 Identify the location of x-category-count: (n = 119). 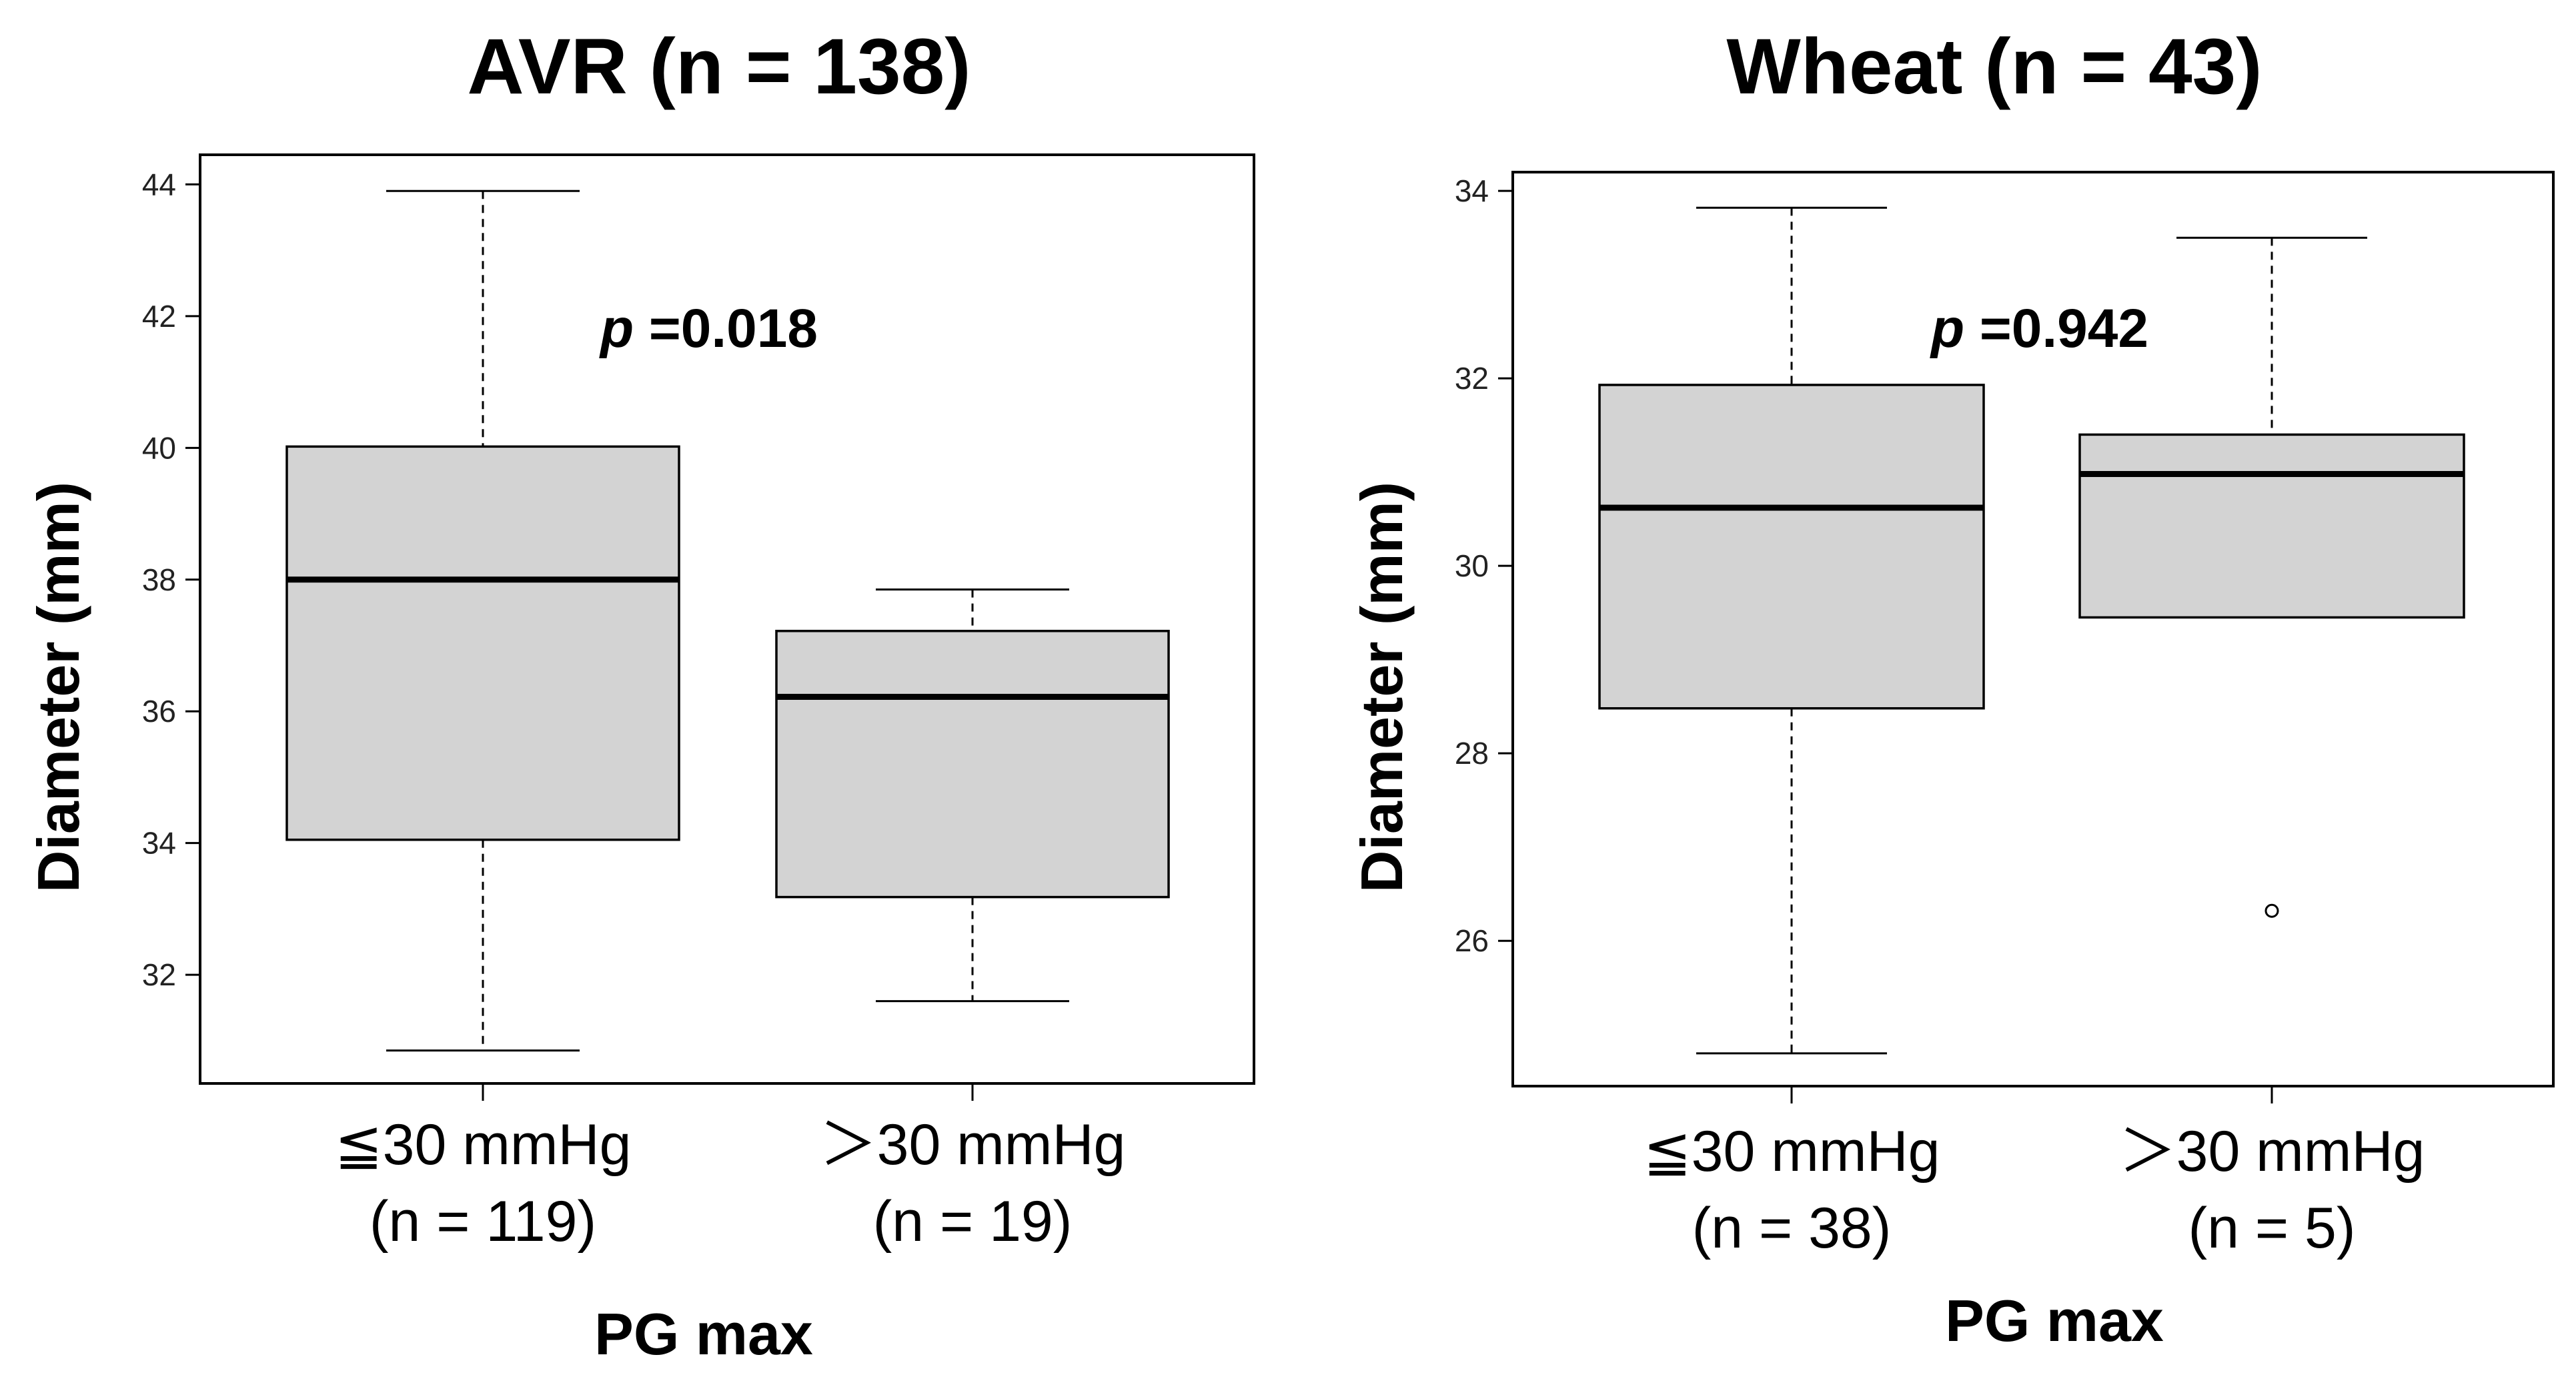
(483, 1222).